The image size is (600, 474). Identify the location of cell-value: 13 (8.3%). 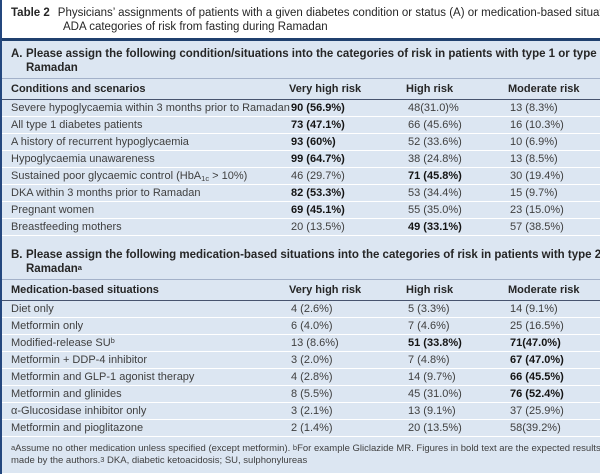
(534, 108).